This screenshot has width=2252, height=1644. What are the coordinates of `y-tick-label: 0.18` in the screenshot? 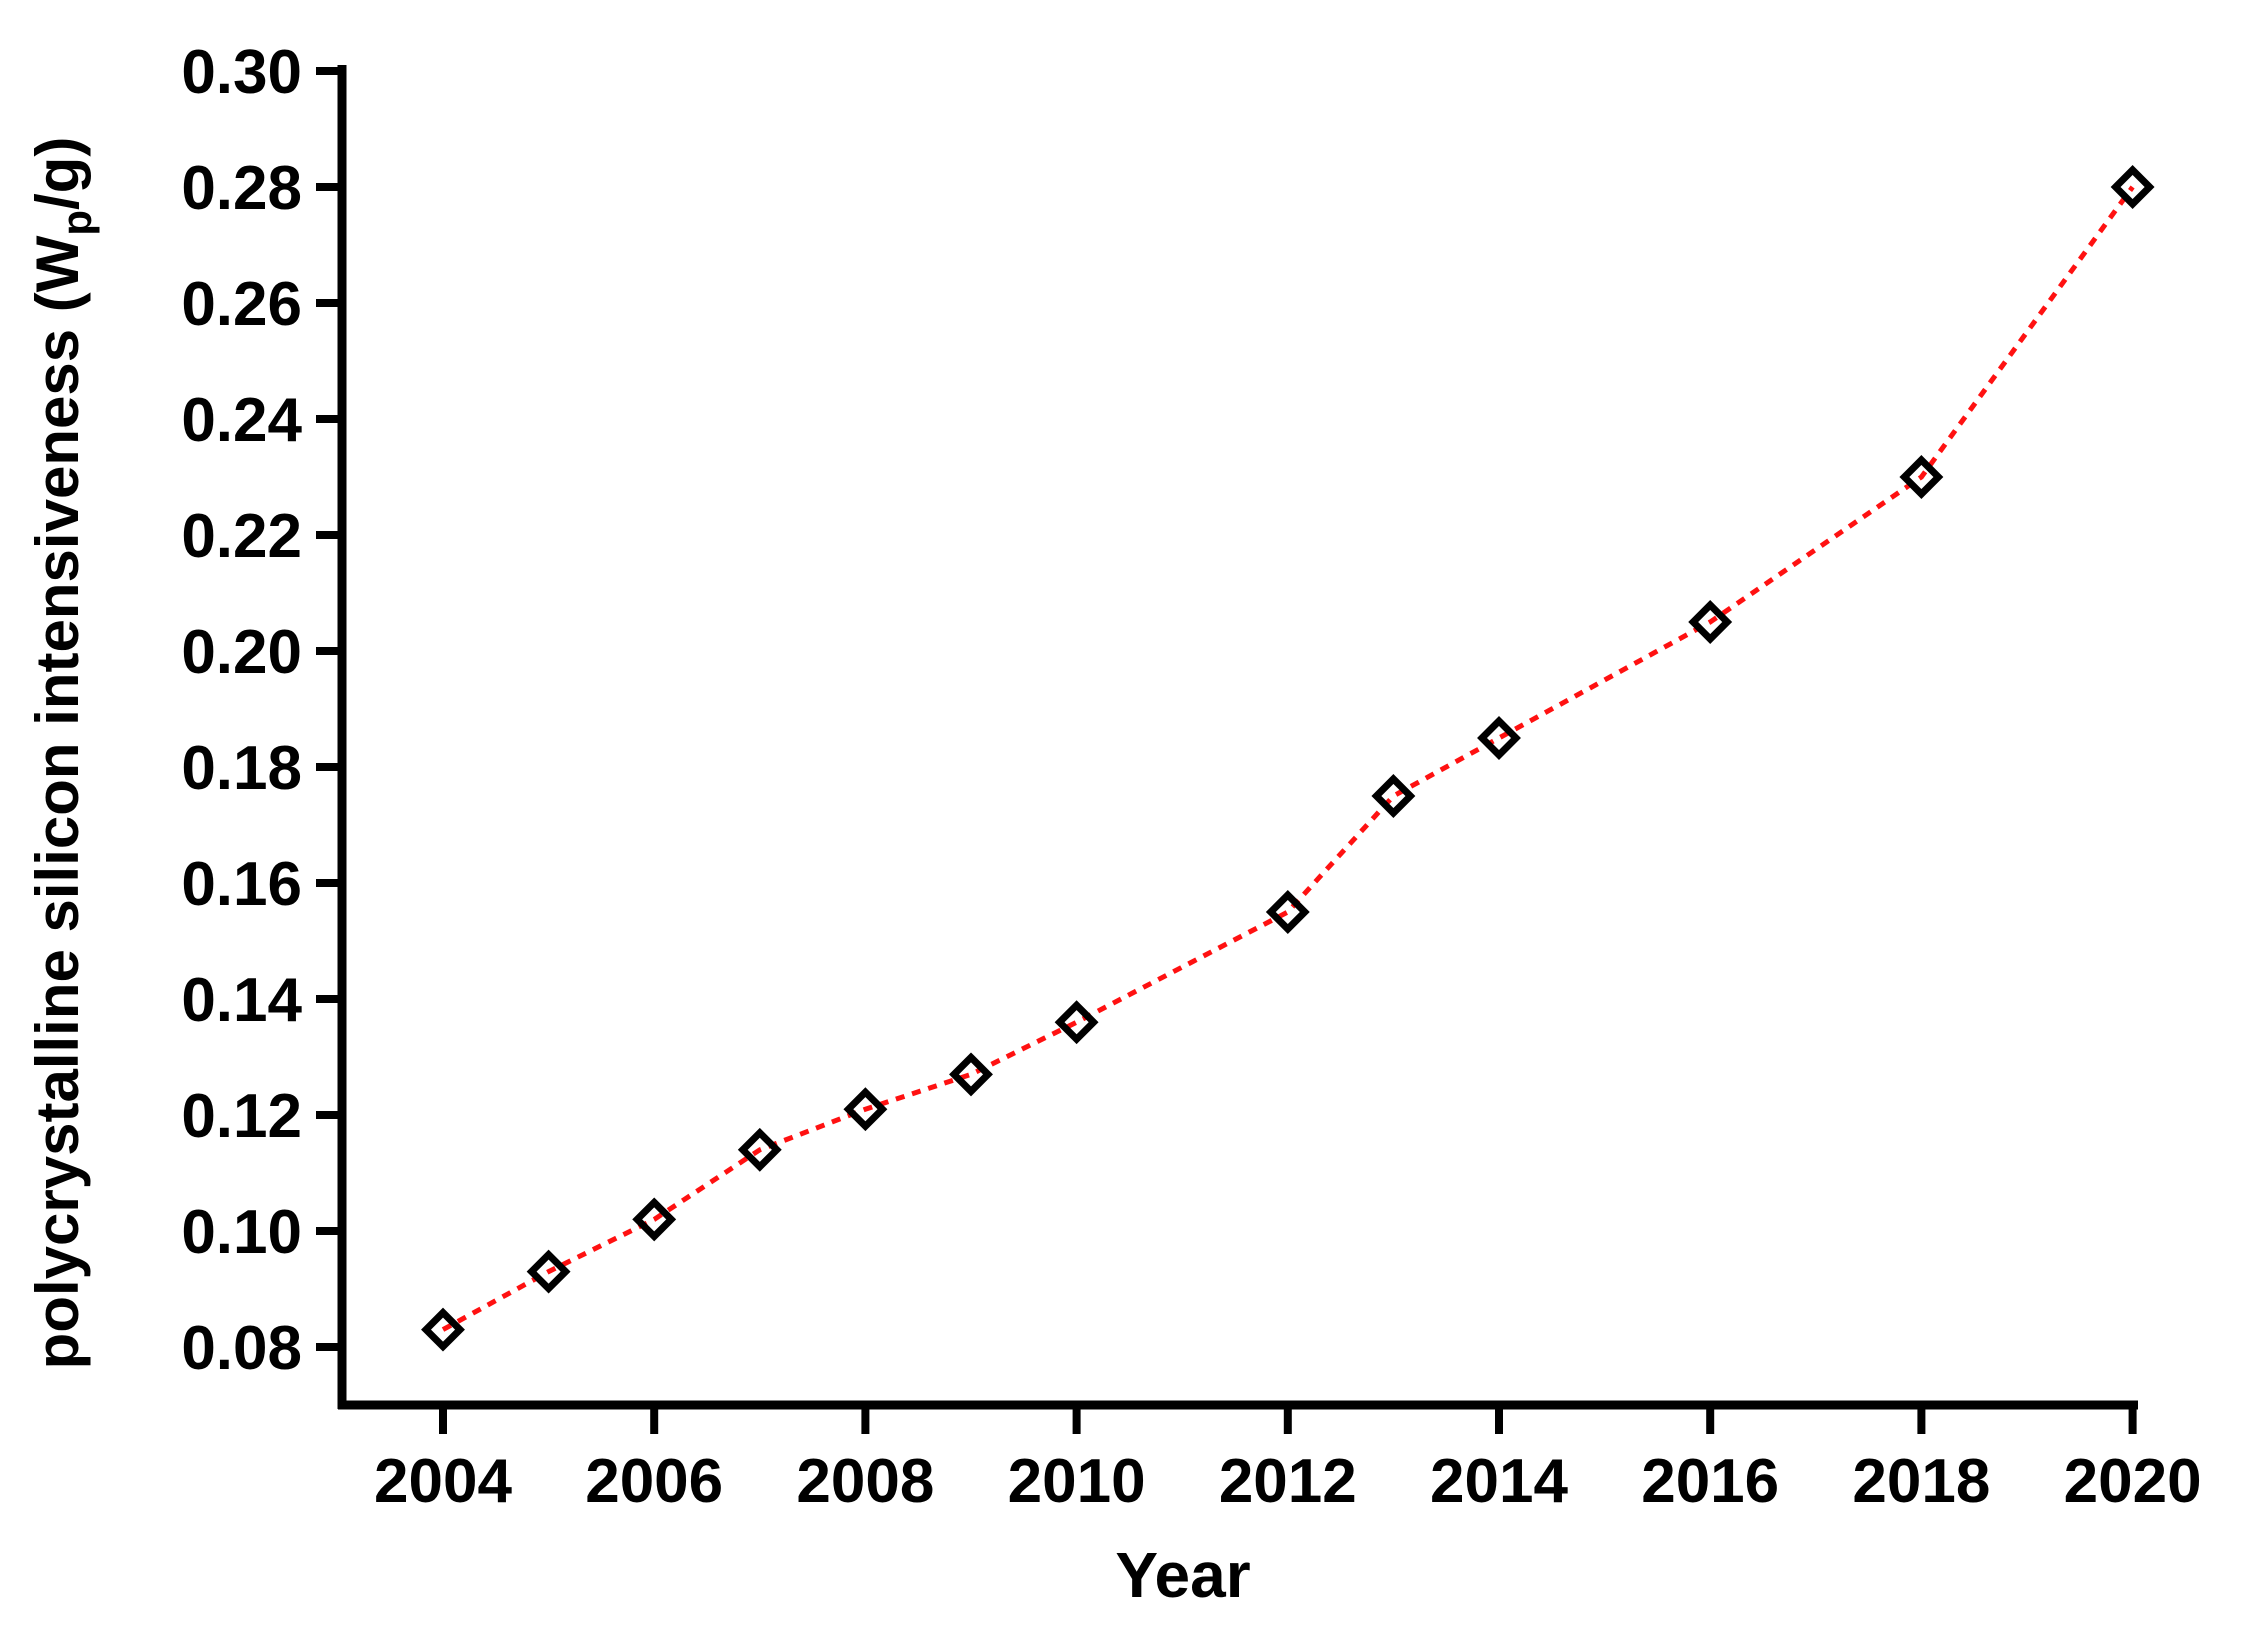 It's located at (241, 768).